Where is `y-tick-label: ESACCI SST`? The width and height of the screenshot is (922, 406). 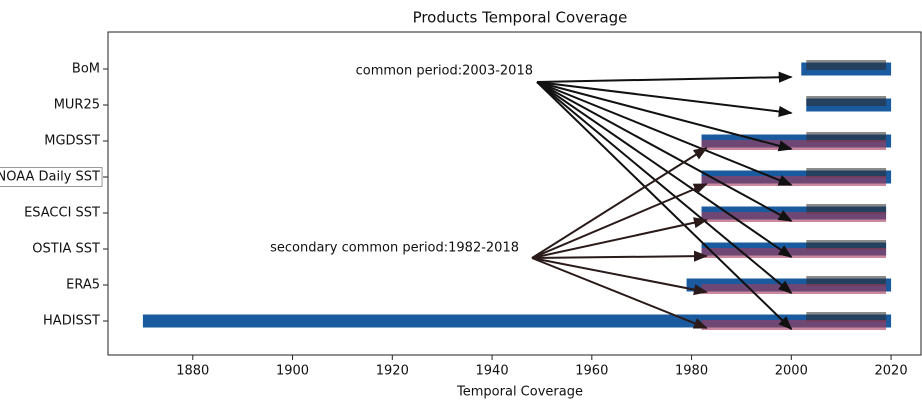
y-tick-label: ESACCI SST is located at coordinates (62, 213).